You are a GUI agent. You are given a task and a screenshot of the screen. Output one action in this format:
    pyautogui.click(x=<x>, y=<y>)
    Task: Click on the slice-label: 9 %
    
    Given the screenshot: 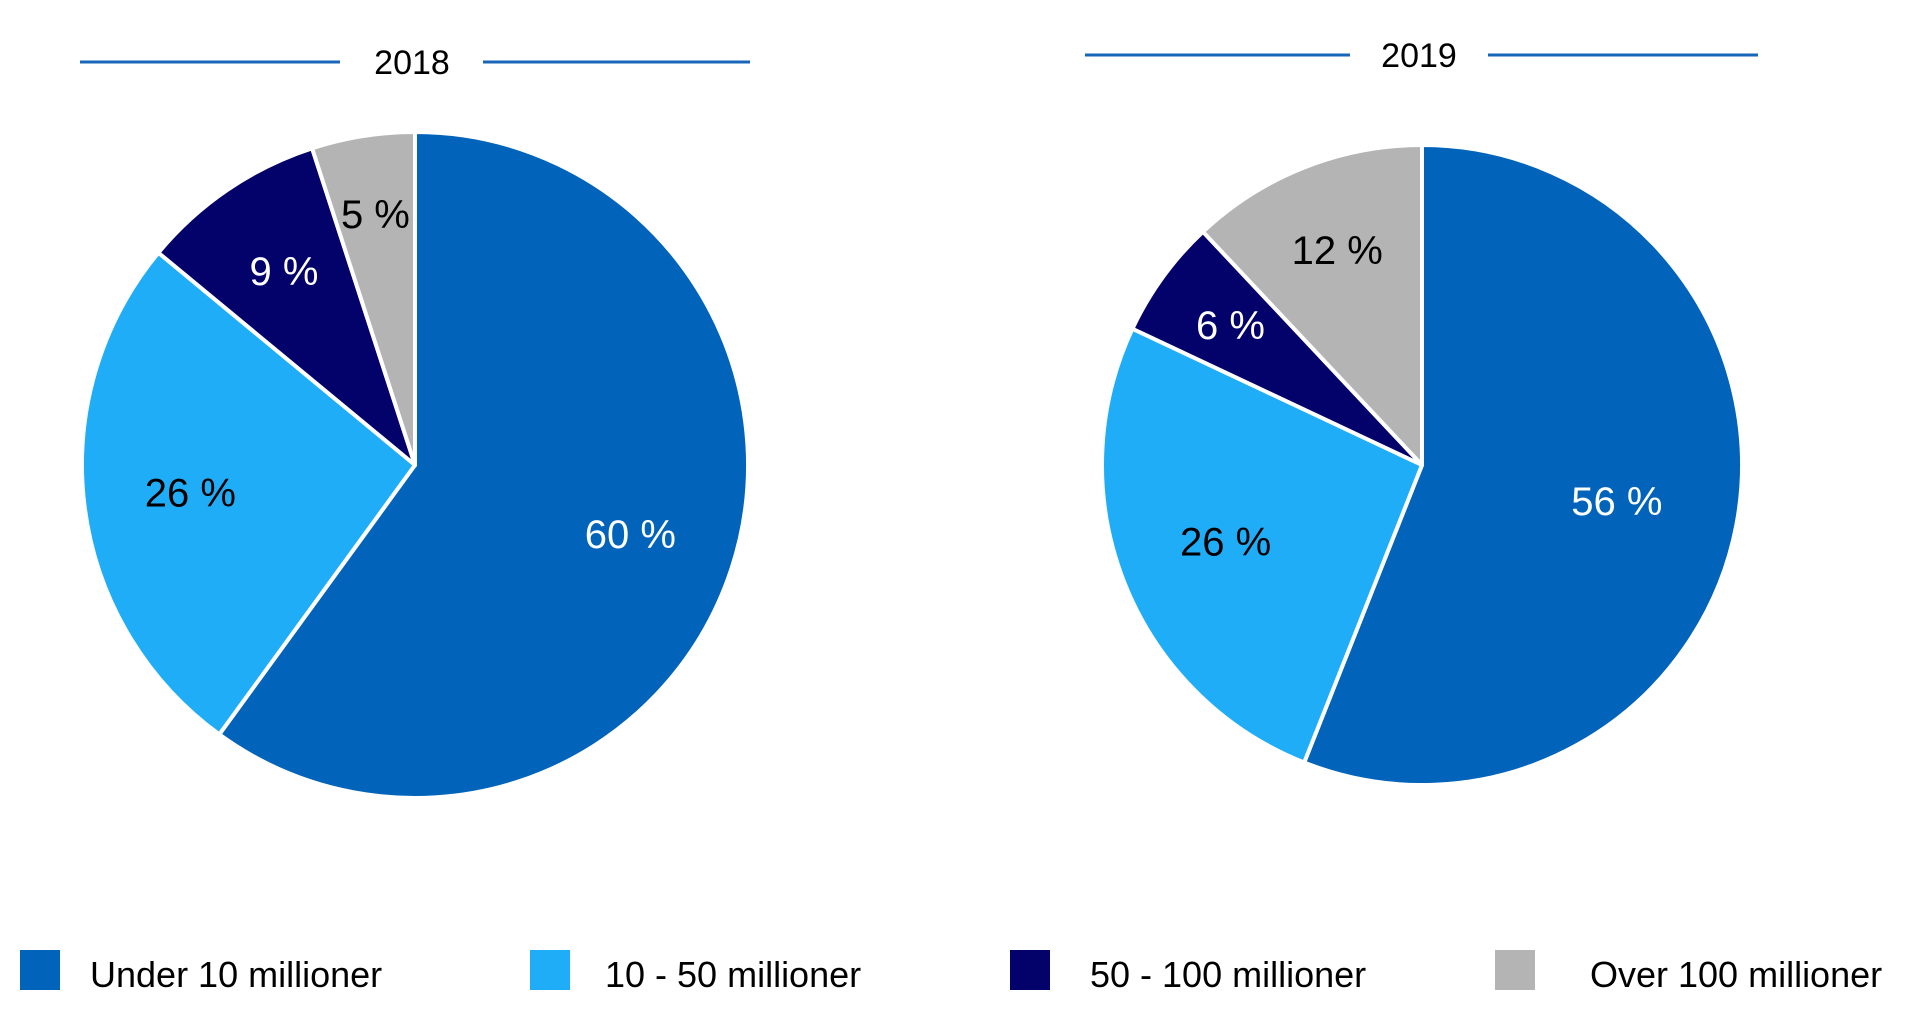 What is the action you would take?
    pyautogui.click(x=284, y=272)
    